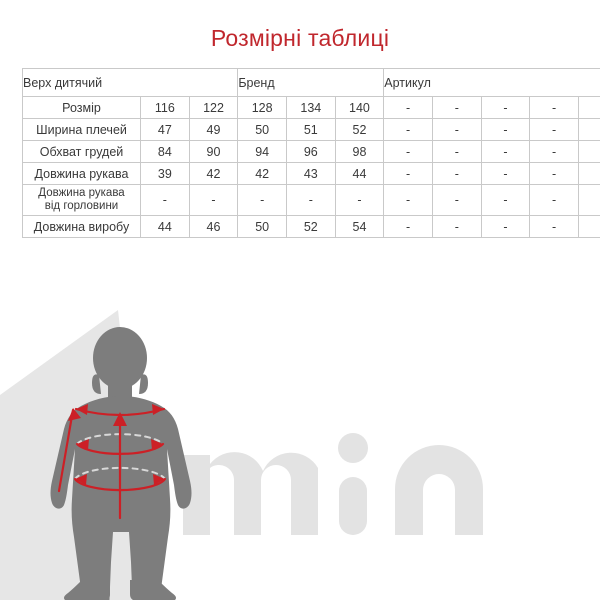 The image size is (600, 600). Describe the element at coordinates (213, 129) in the screenshot. I see `cell: 49` at that location.